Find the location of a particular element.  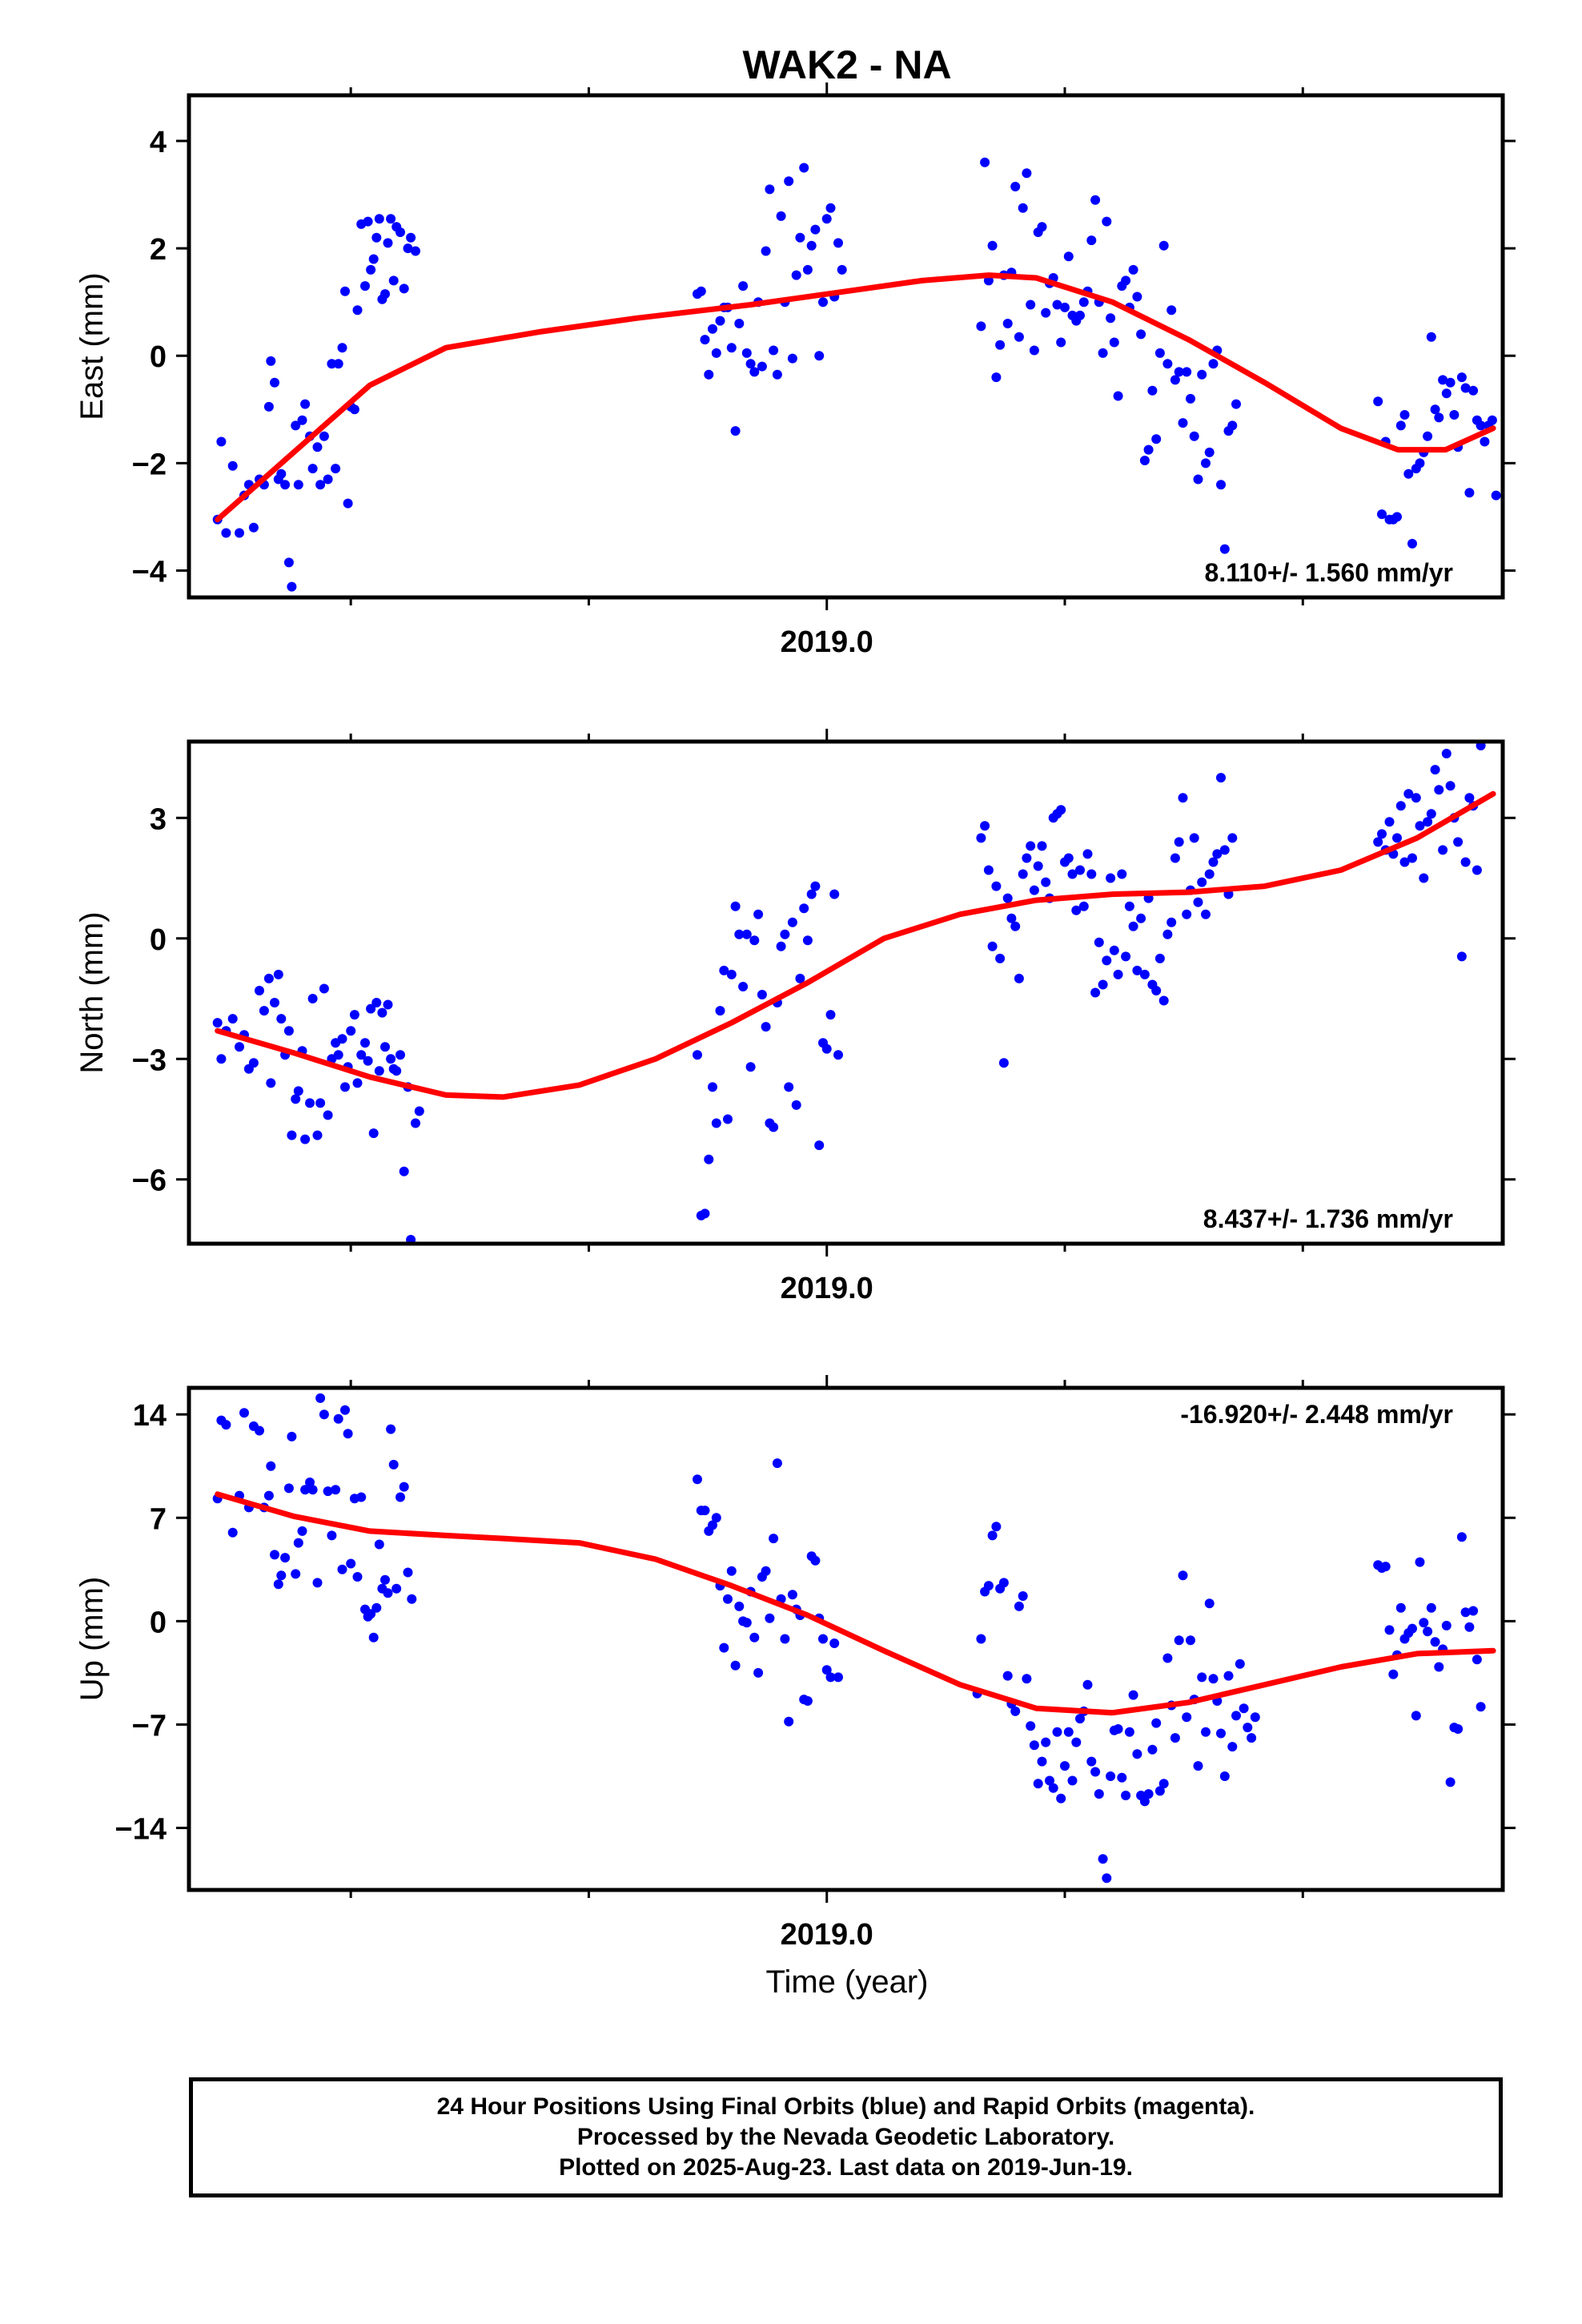

y-tick-label: 7 is located at coordinates (158, 1519).